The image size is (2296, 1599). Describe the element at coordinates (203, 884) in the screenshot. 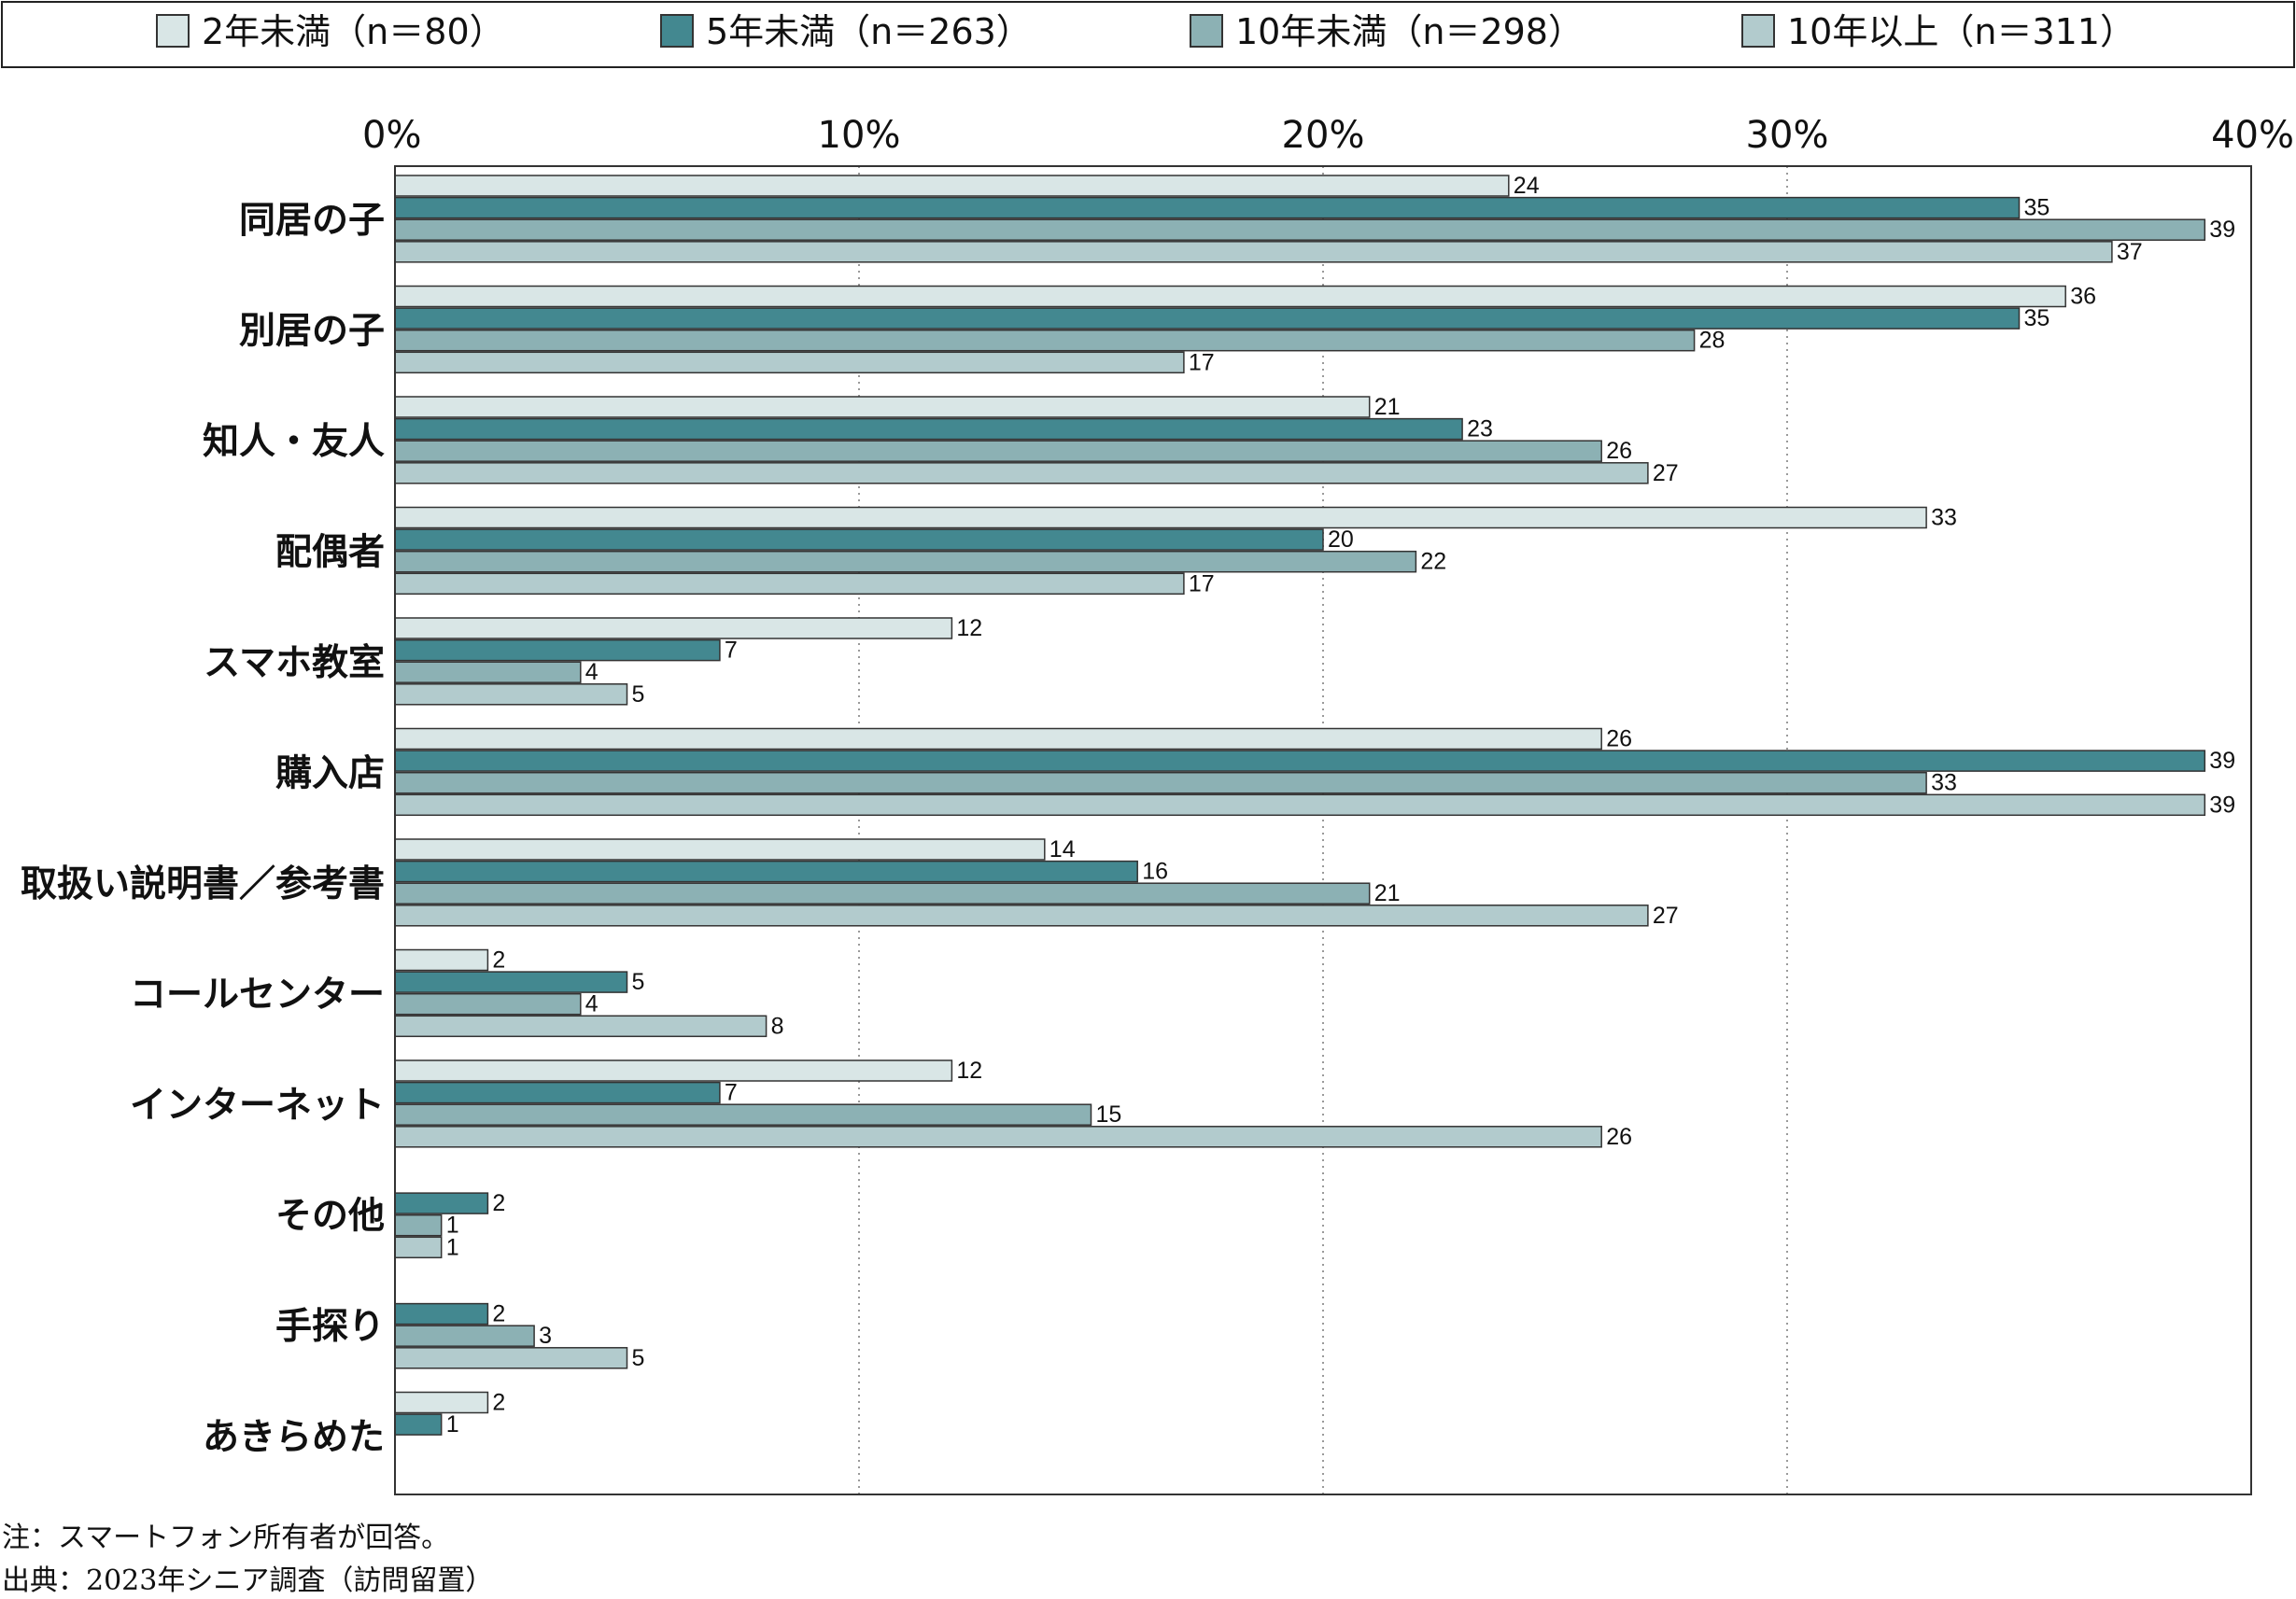

I see `category-label: 取扱い説明書／参考書` at that location.